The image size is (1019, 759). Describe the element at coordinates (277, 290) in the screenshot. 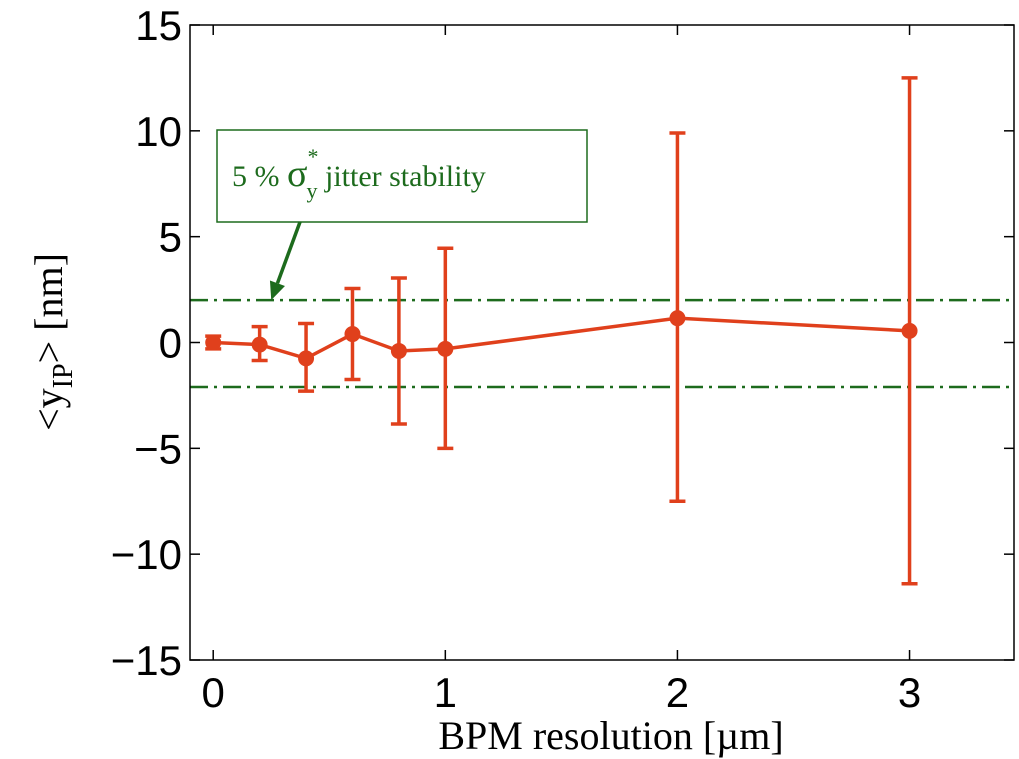

I see `annotation-arrowhead` at that location.